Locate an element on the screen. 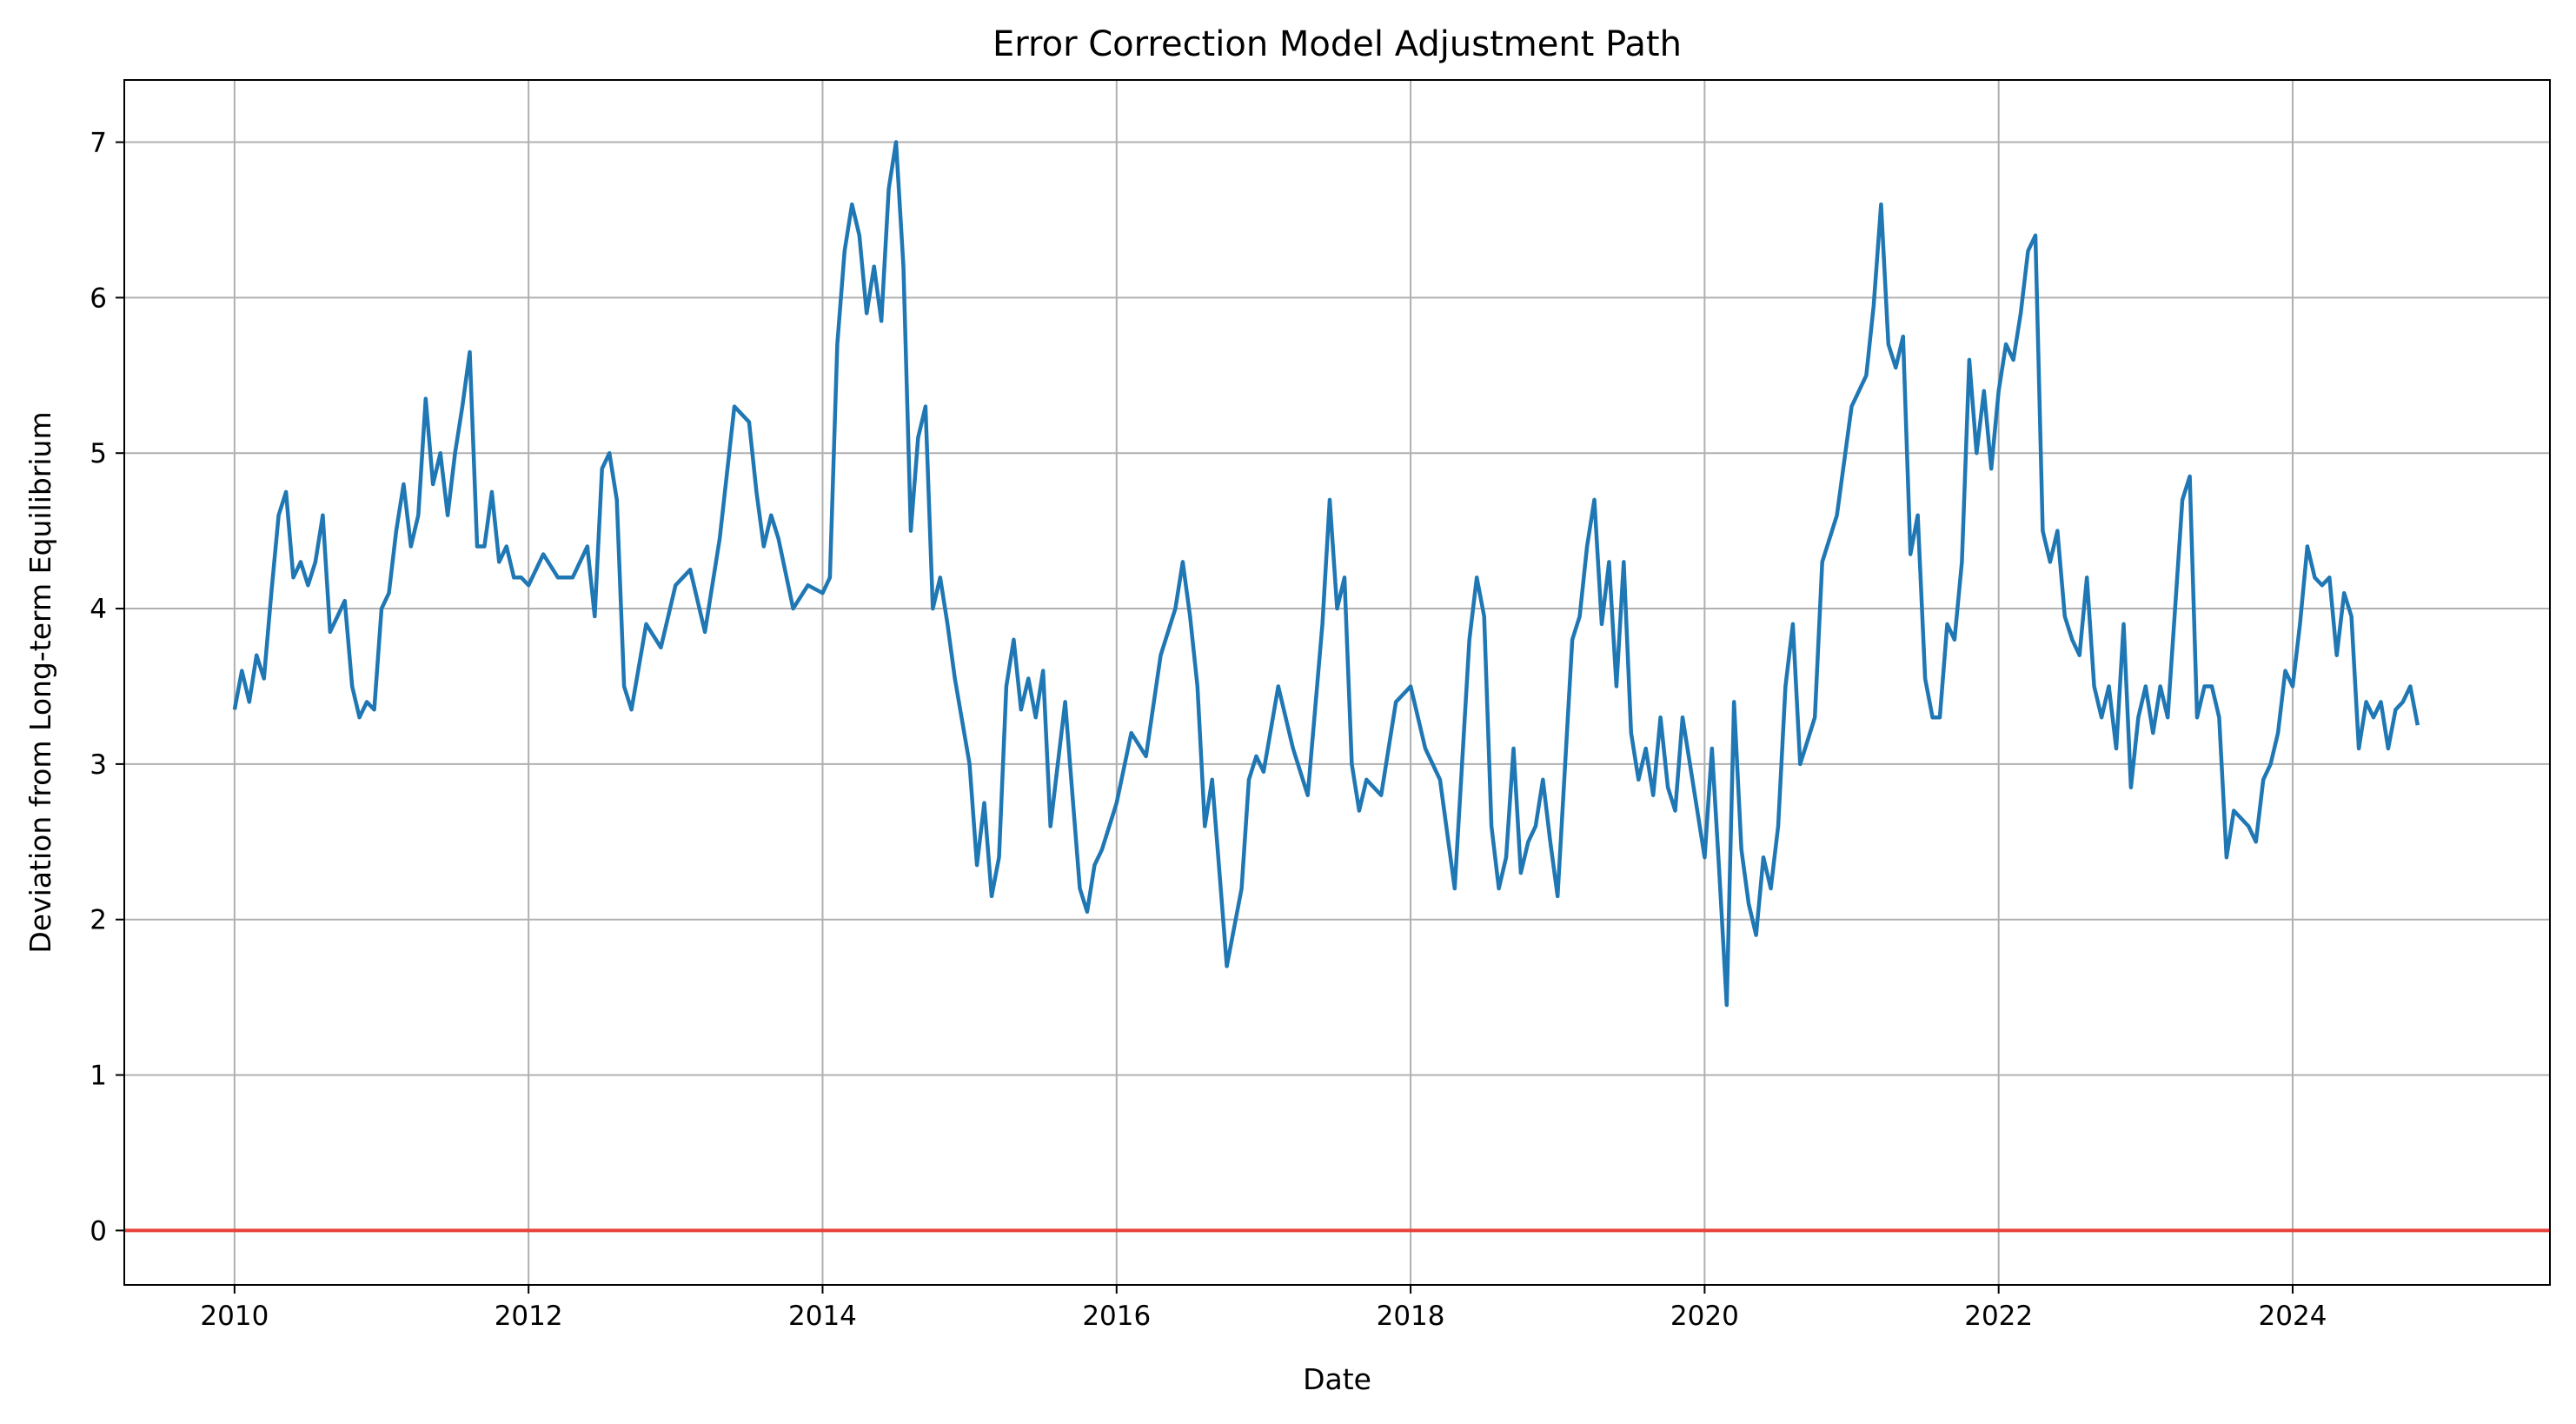 The height and width of the screenshot is (1424, 2576). y-tick-label-1: 1 is located at coordinates (98, 1076).